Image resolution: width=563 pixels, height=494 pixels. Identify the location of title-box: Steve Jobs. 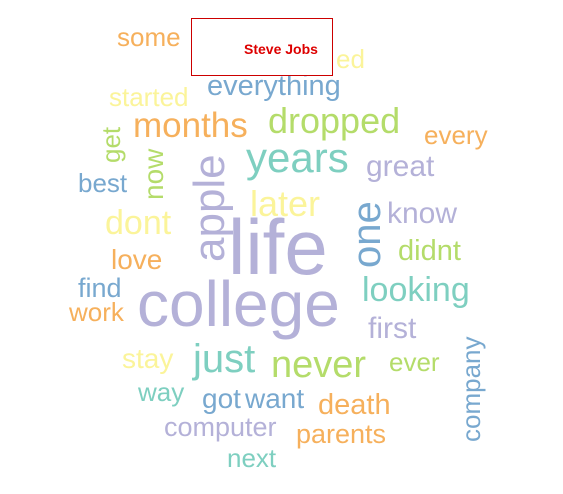
(262, 47).